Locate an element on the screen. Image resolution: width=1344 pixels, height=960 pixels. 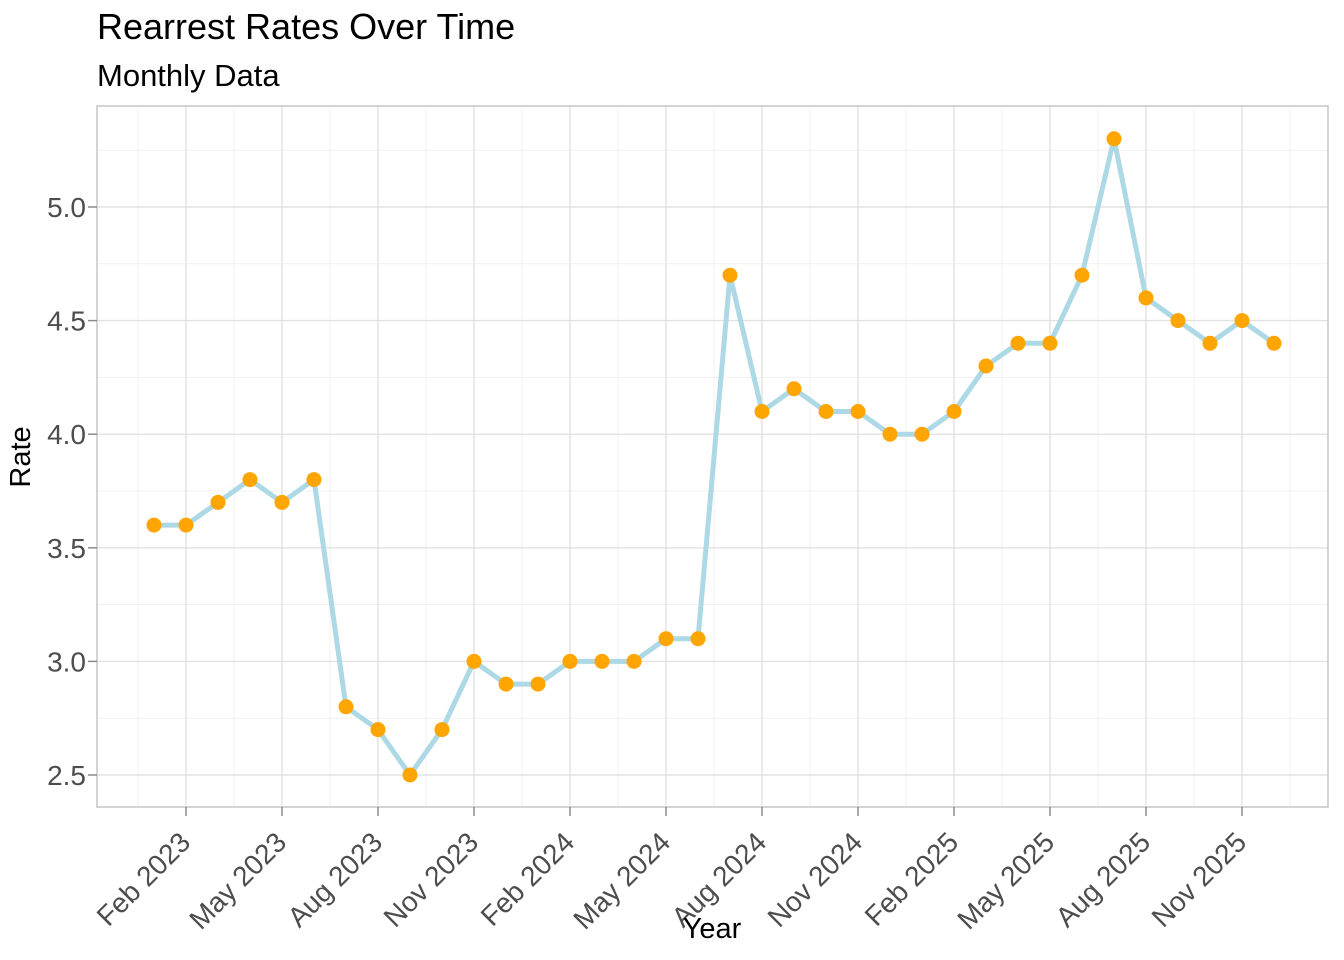
x-tick-label: Feb 2023 is located at coordinates (144, 879).